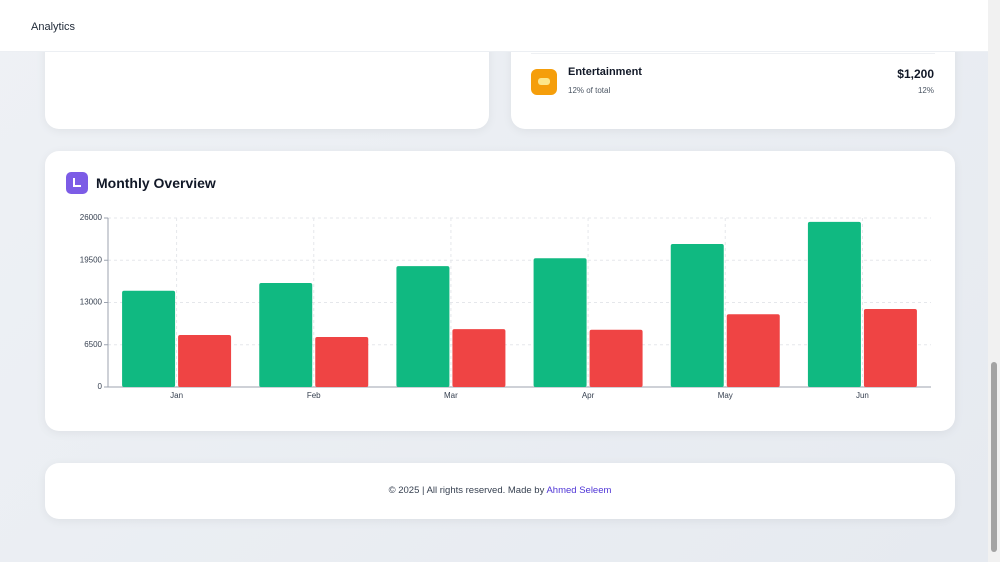 The height and width of the screenshot is (562, 1000). Describe the element at coordinates (588, 395) in the screenshot. I see `x-tick-label: Apr` at that location.